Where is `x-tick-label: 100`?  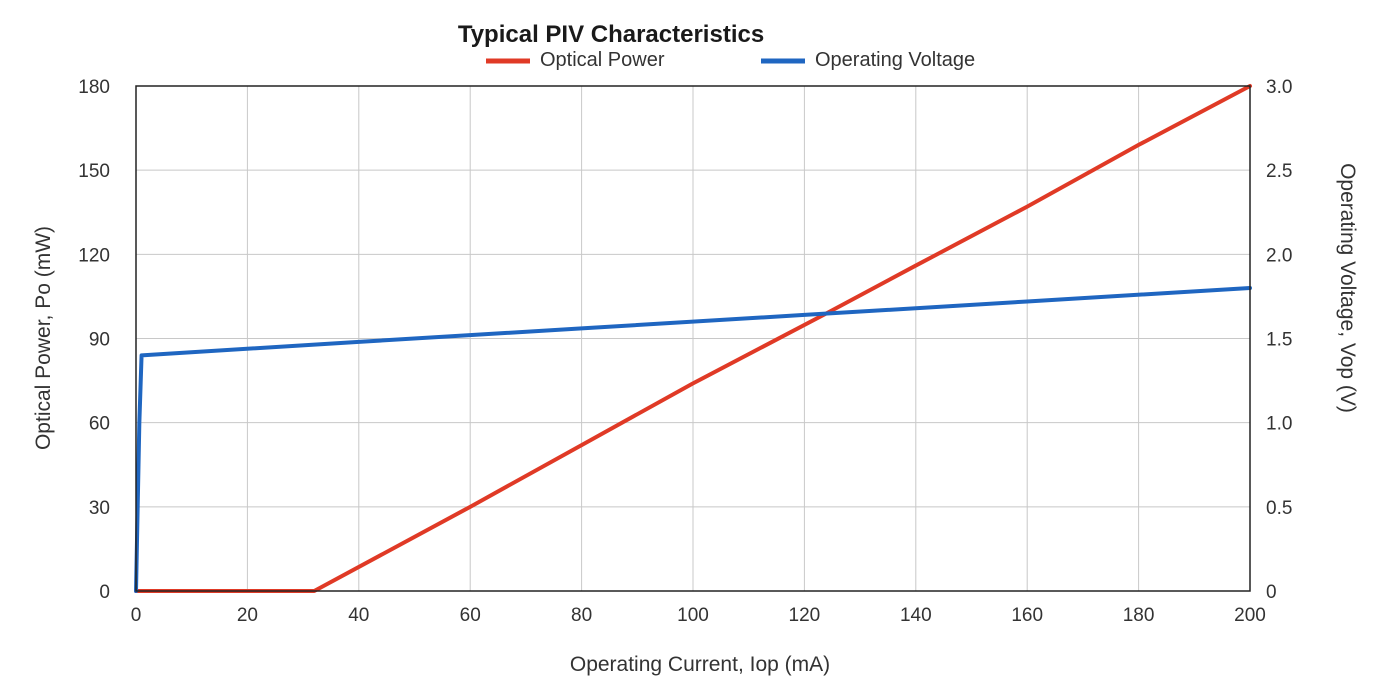
x-tick-label: 100 is located at coordinates (693, 615).